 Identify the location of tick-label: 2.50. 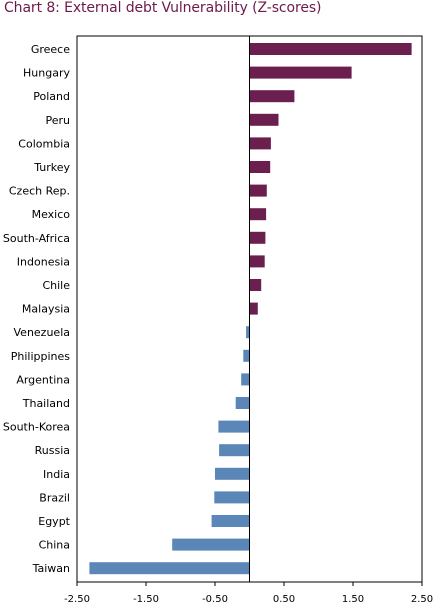
(422, 599).